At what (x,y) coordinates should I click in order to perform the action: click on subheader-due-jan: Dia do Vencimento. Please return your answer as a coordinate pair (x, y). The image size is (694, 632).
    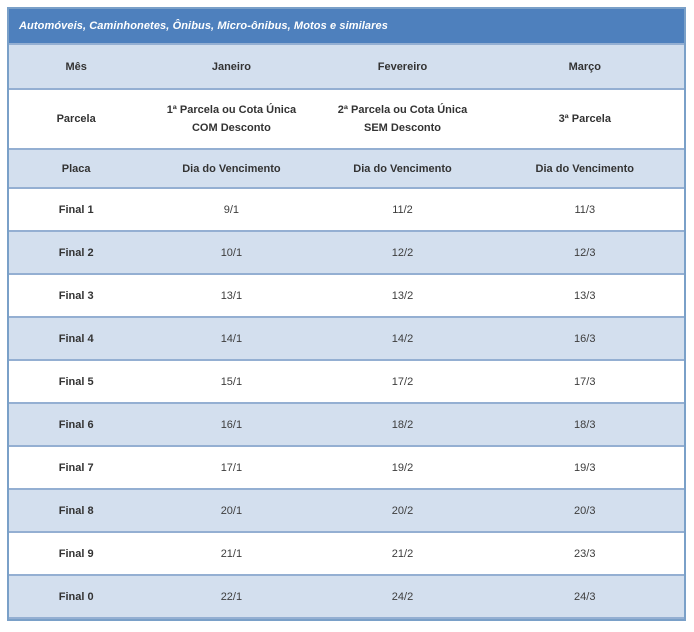
    Looking at the image, I should click on (231, 168).